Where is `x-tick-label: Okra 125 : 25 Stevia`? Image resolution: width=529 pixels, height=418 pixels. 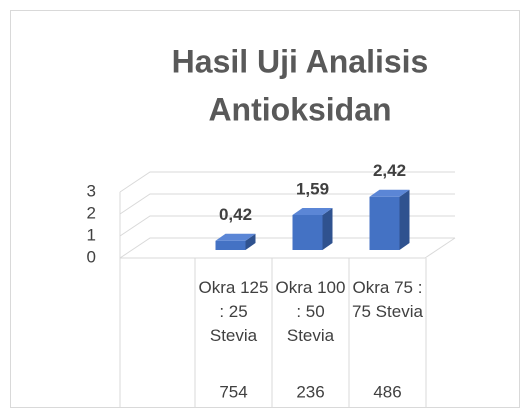 x-tick-label: Okra 125 : 25 Stevia is located at coordinates (233, 311).